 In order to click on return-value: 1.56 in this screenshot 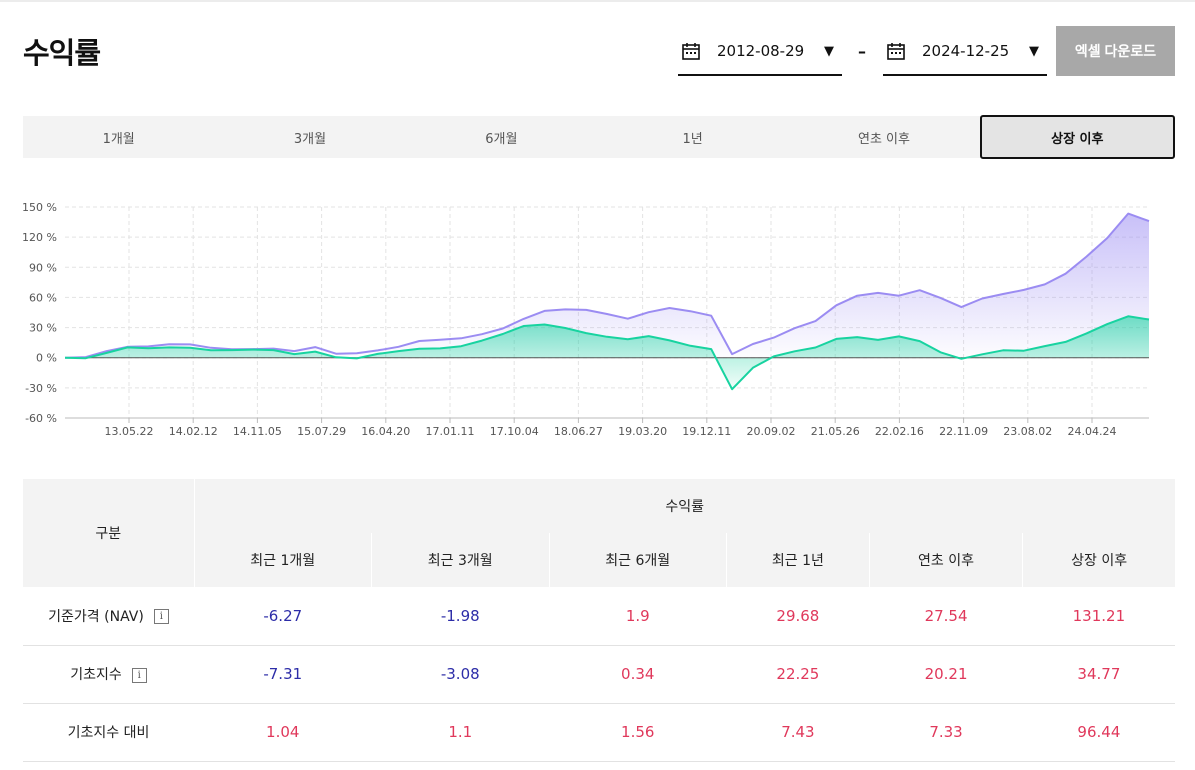, I will do `click(638, 732)`.